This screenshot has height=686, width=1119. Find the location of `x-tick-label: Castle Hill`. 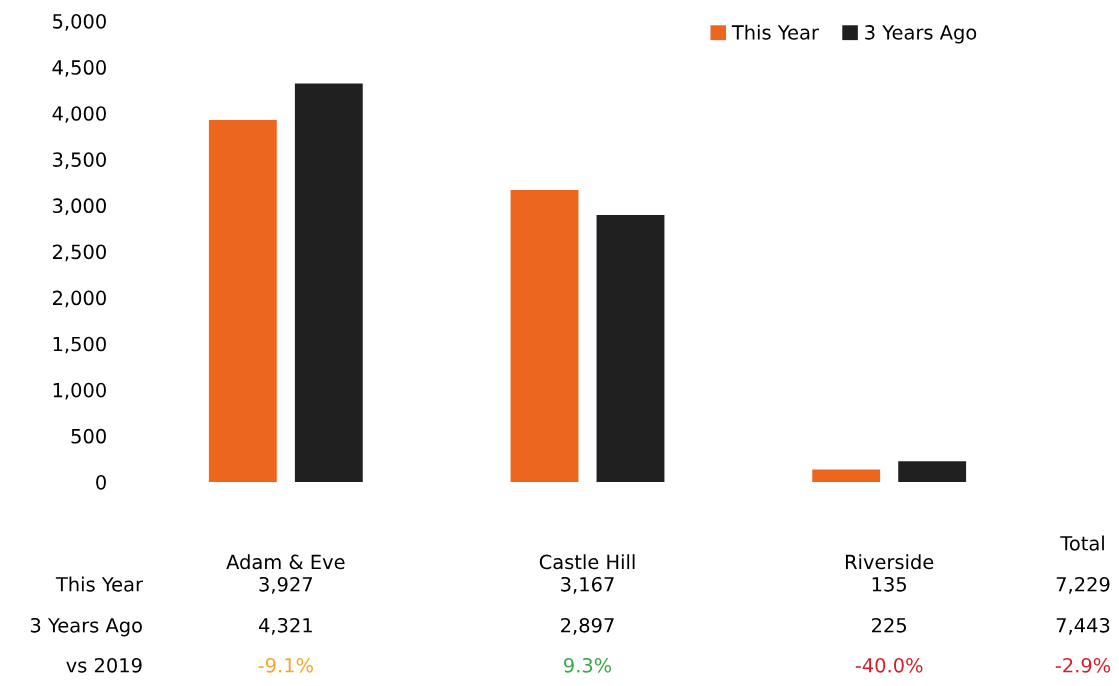

x-tick-label: Castle Hill is located at coordinates (587, 562).